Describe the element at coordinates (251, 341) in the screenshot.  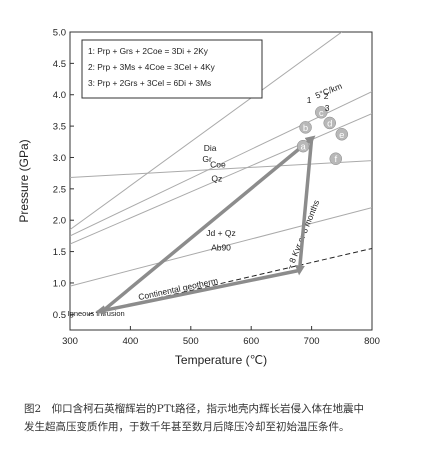
I see `x-tick-label: 600` at that location.